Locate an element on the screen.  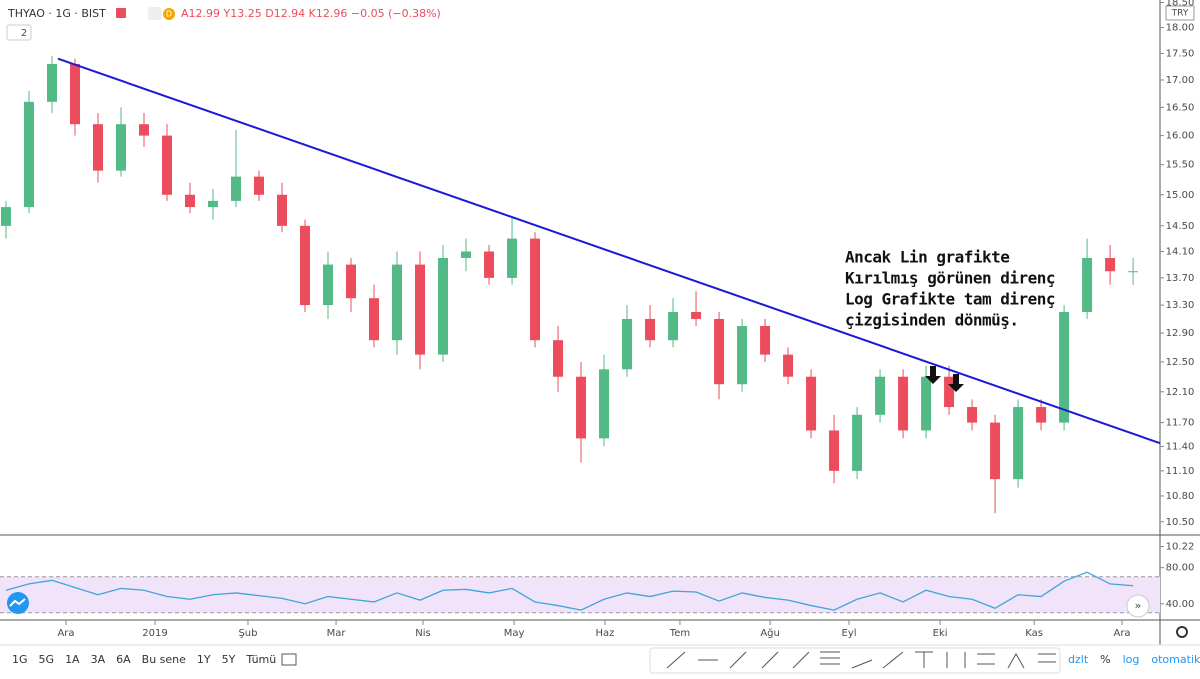
range-button: Tümü is located at coordinates (260, 659).